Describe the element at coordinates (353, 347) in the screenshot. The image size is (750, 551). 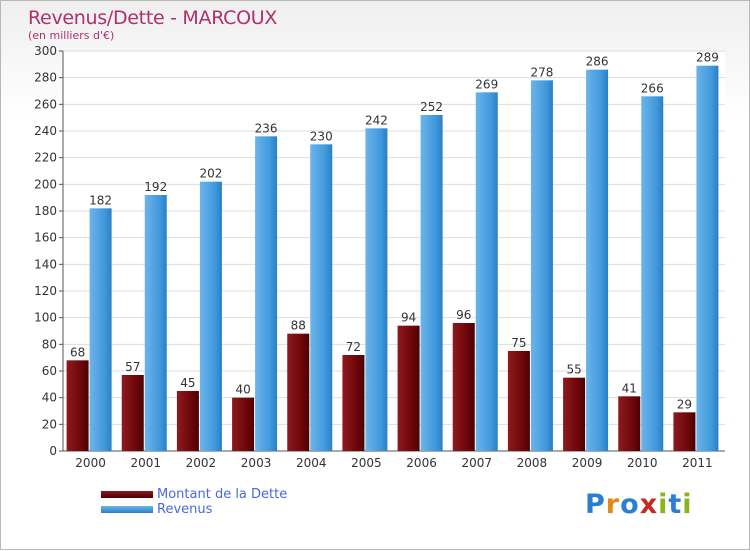
I see `data-label-debt: 72` at that location.